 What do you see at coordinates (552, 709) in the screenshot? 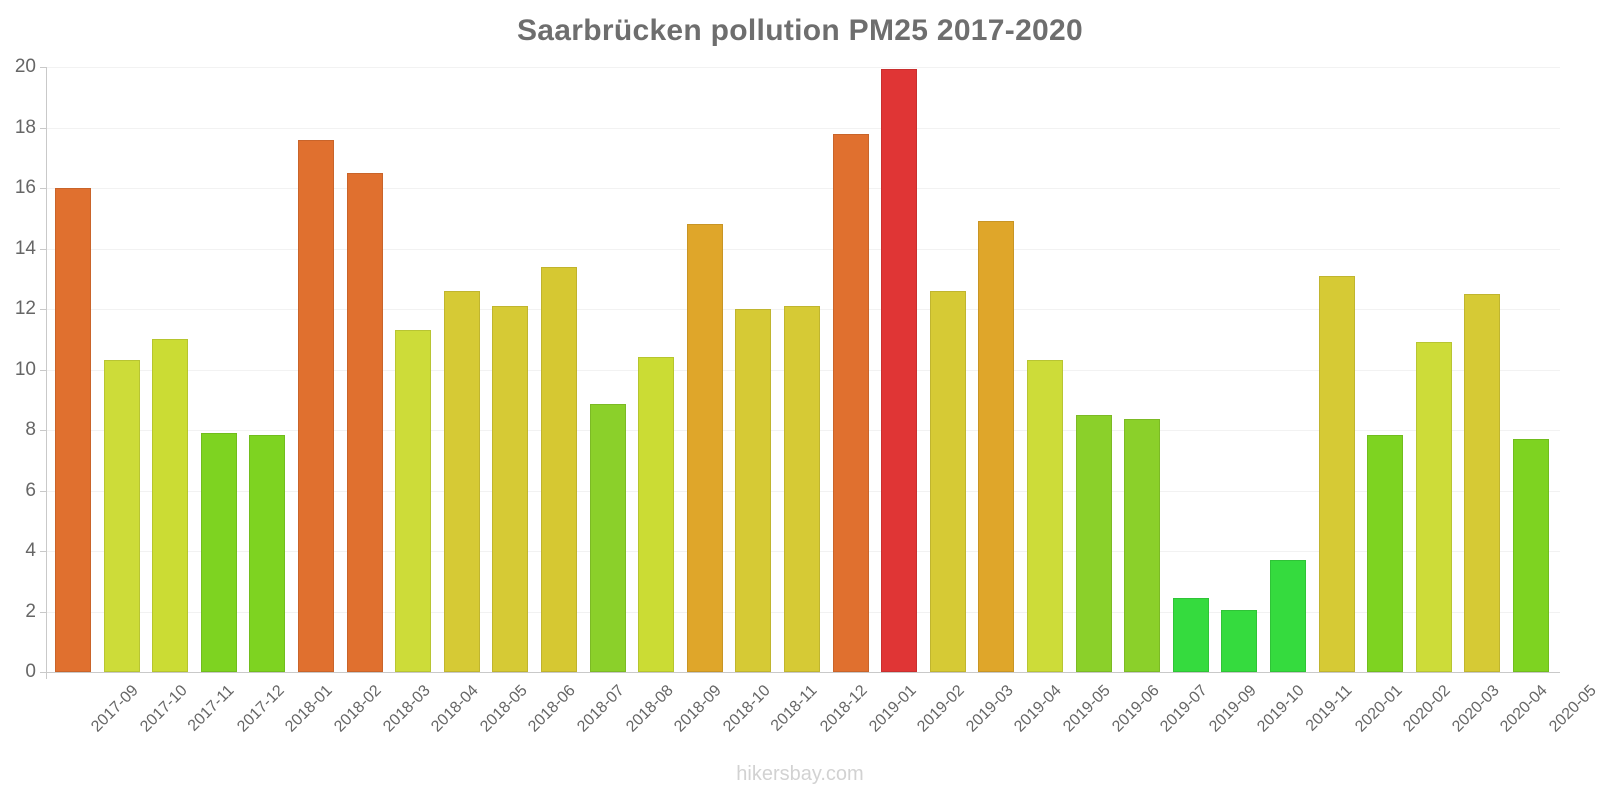
I see `x-axis-tick-label: 2018-06` at bounding box center [552, 709].